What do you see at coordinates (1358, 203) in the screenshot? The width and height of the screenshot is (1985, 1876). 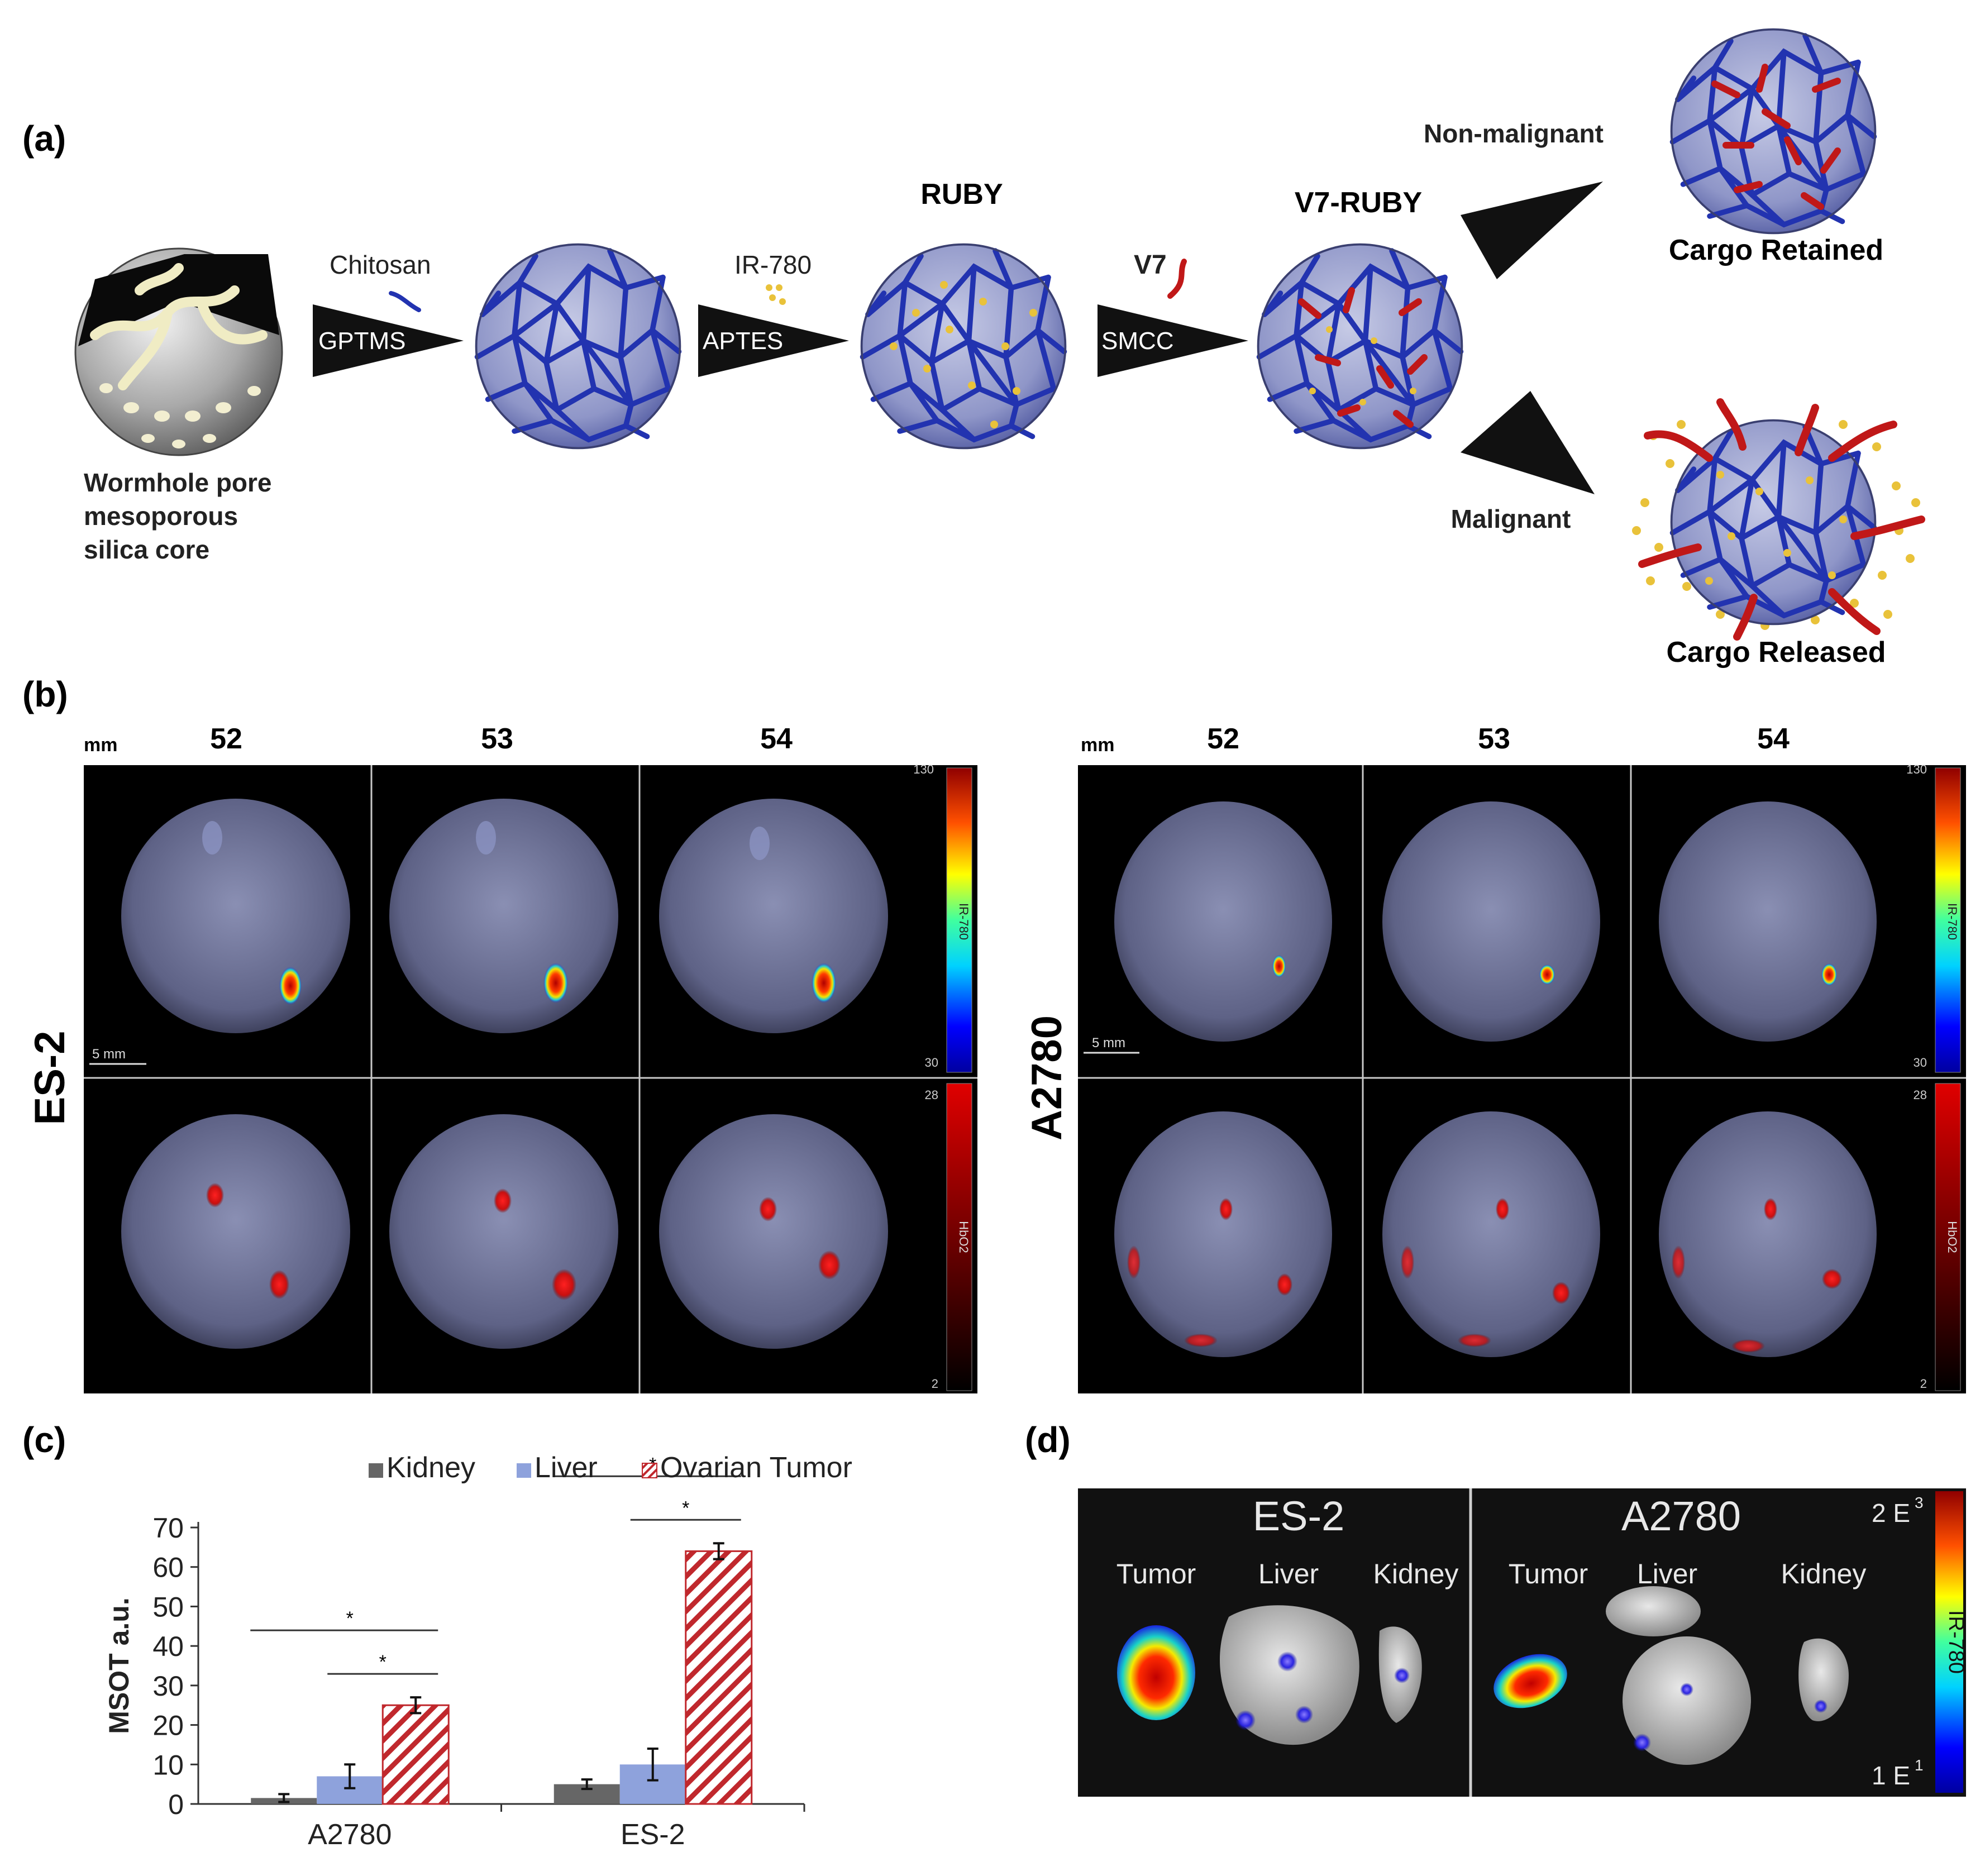 I see `v7-ruby-title: V7-RUBY` at bounding box center [1358, 203].